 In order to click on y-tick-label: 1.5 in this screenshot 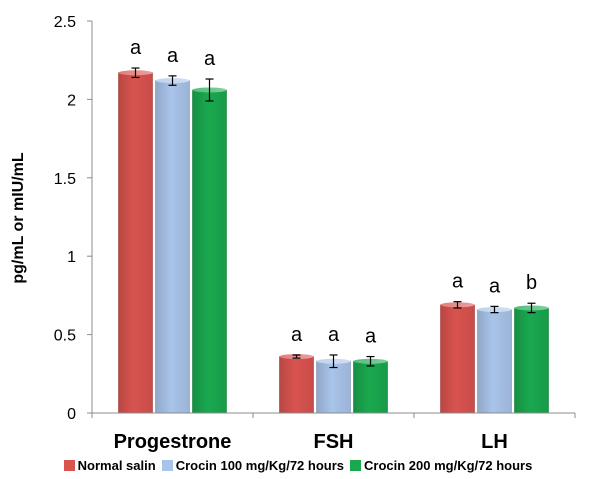, I will do `click(65, 179)`.